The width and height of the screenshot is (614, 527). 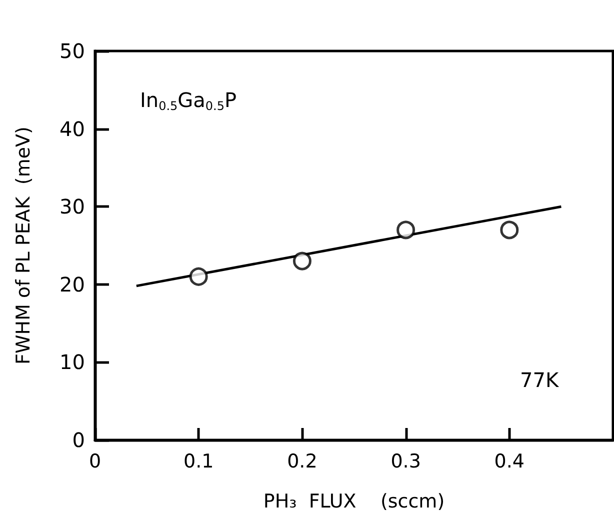 What do you see at coordinates (302, 461) in the screenshot?
I see `x-tick-label: 0.2` at bounding box center [302, 461].